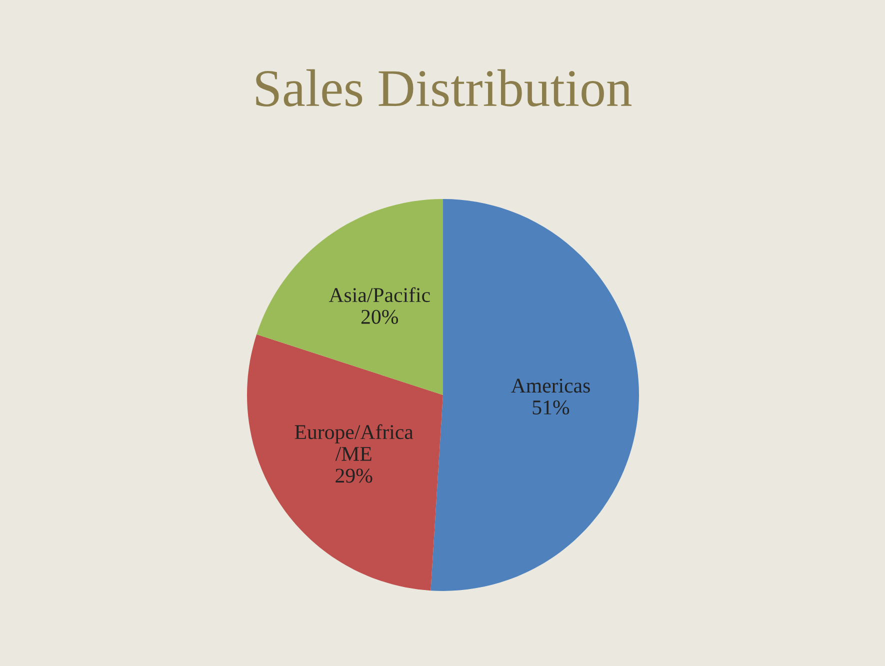  I want to click on data-label: 51%, so click(551, 407).